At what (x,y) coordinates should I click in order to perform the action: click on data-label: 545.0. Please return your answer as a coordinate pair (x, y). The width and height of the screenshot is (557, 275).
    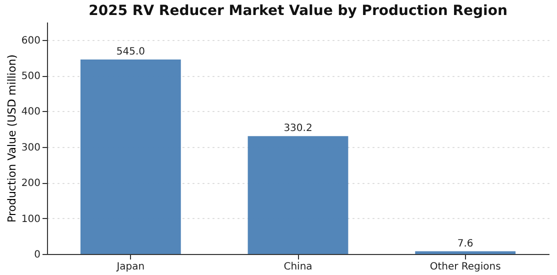
    Looking at the image, I should click on (130, 52).